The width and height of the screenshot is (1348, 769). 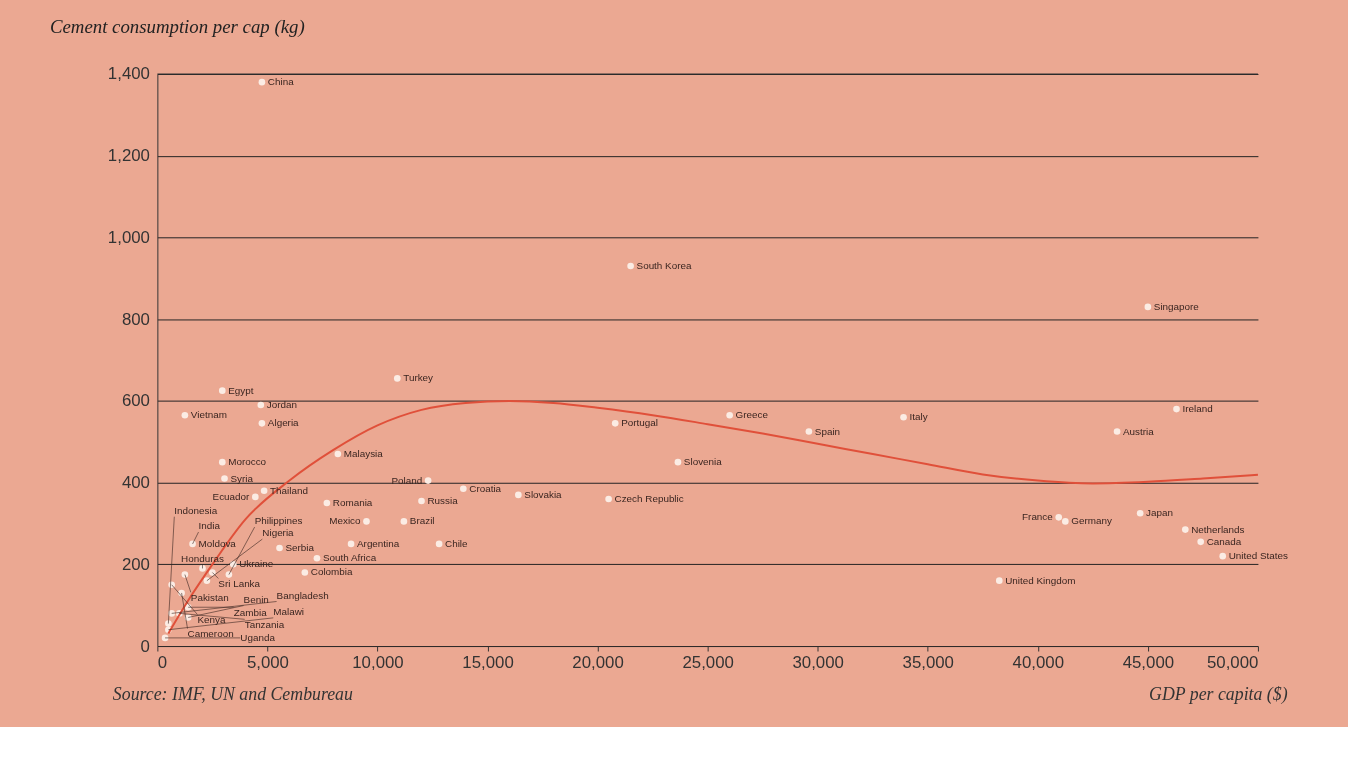 I want to click on annotation: Serbia, so click(x=300, y=547).